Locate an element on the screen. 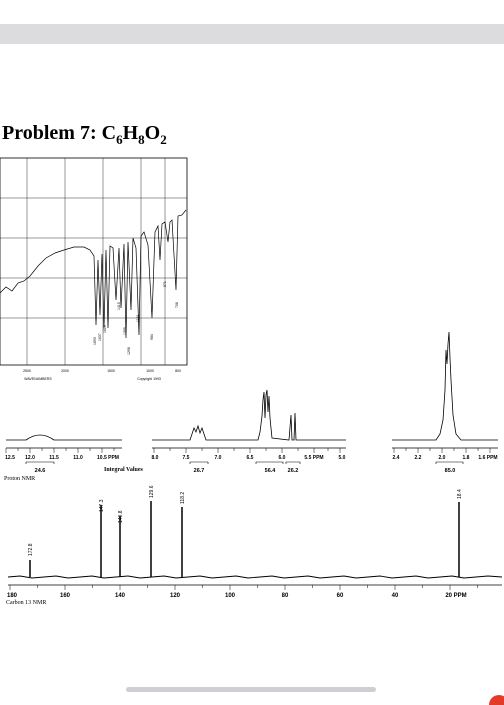  carbon-peak-label: 140.8 is located at coordinates (121, 516).